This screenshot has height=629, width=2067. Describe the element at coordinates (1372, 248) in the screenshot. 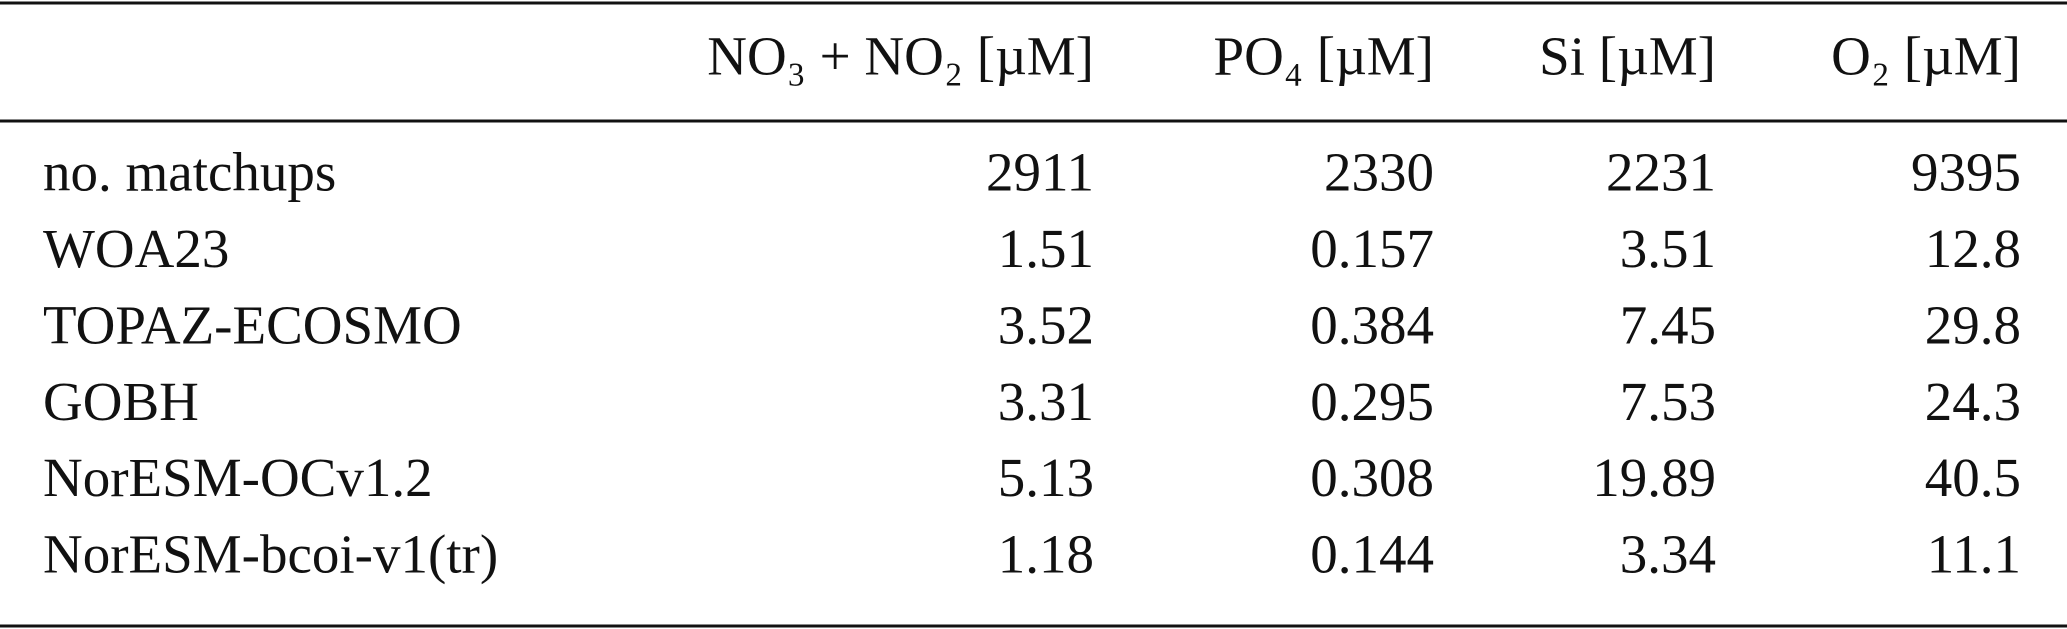

I see `cell-value: 0.157` at that location.